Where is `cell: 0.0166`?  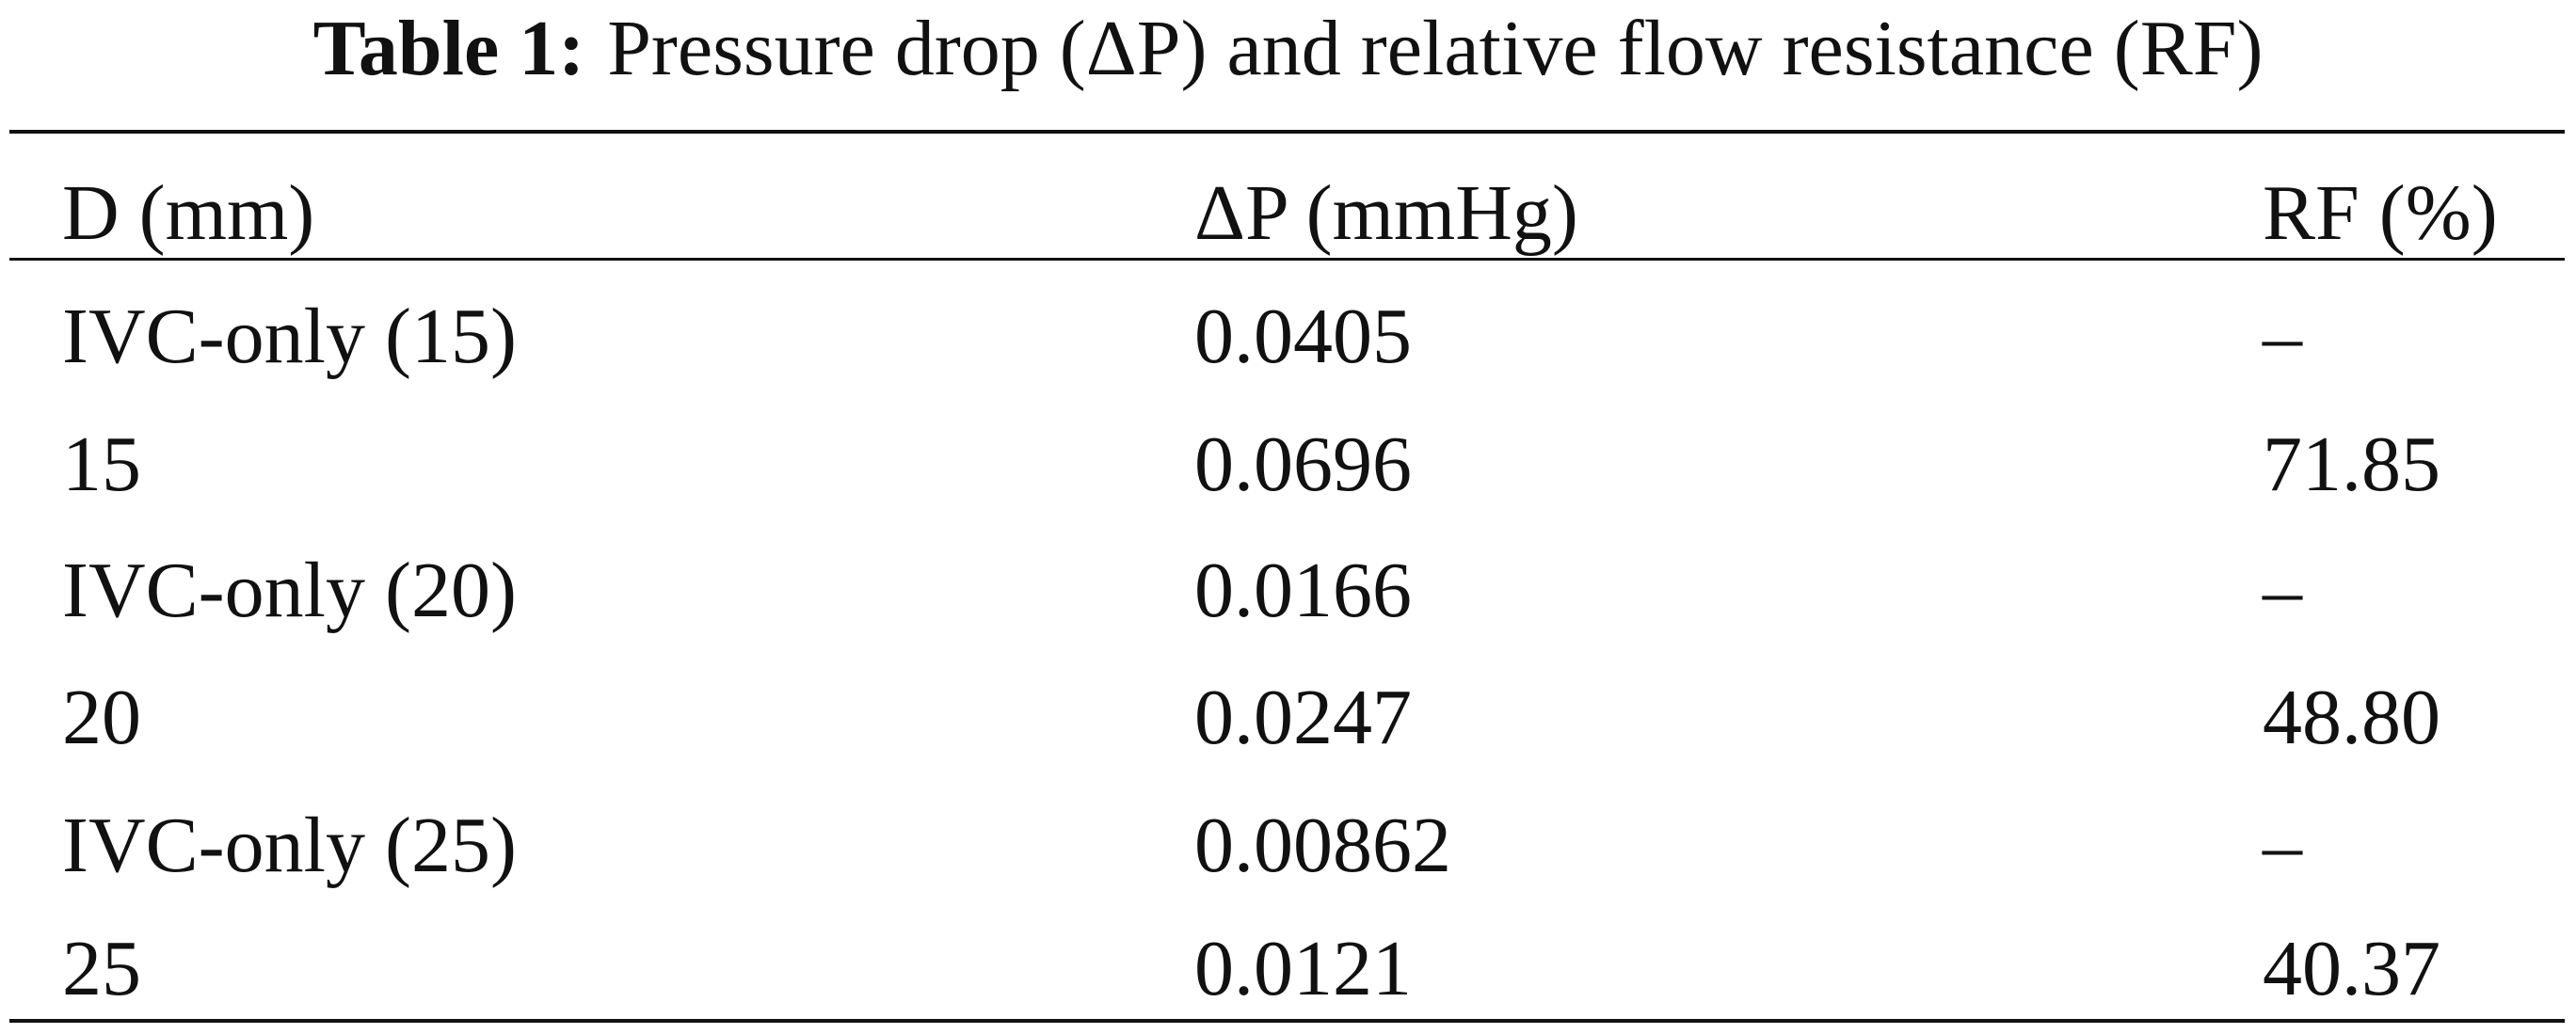
cell: 0.0166 is located at coordinates (1303, 590).